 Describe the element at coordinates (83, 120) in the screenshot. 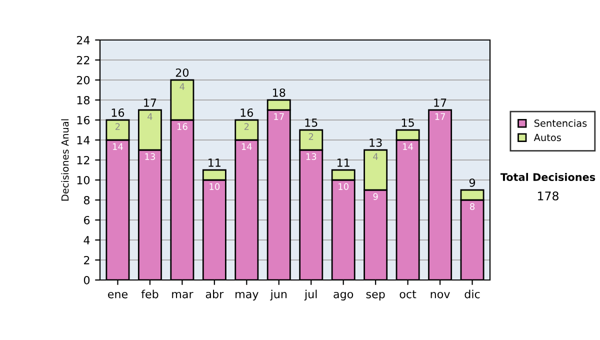

I see `y-tick-label: 16` at that location.